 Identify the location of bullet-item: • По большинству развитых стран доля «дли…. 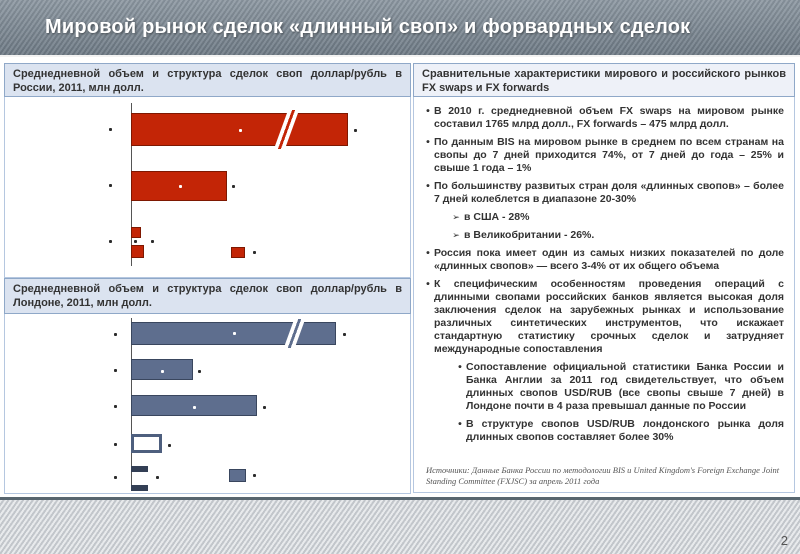
(603, 193).